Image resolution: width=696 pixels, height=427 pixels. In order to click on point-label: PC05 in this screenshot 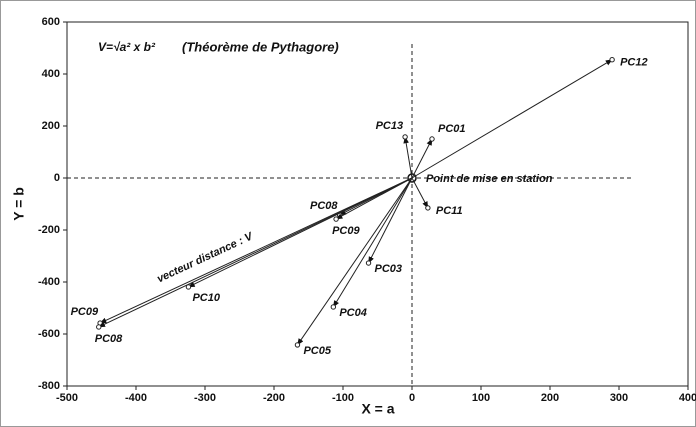, I will do `click(317, 351)`.